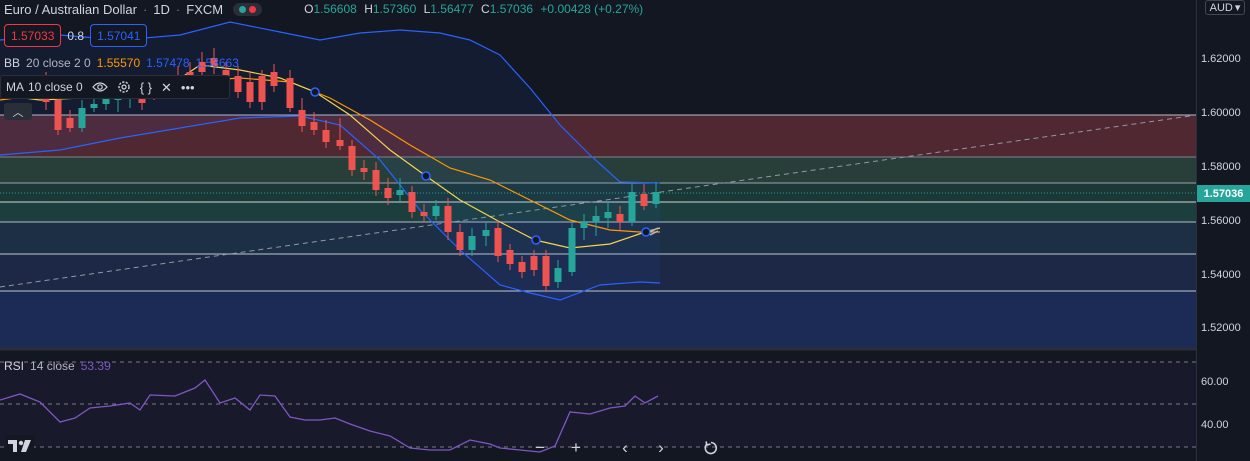  What do you see at coordinates (115, 87) in the screenshot?
I see `ma-legend: MA 10 close 0 { } ✕ •••` at bounding box center [115, 87].